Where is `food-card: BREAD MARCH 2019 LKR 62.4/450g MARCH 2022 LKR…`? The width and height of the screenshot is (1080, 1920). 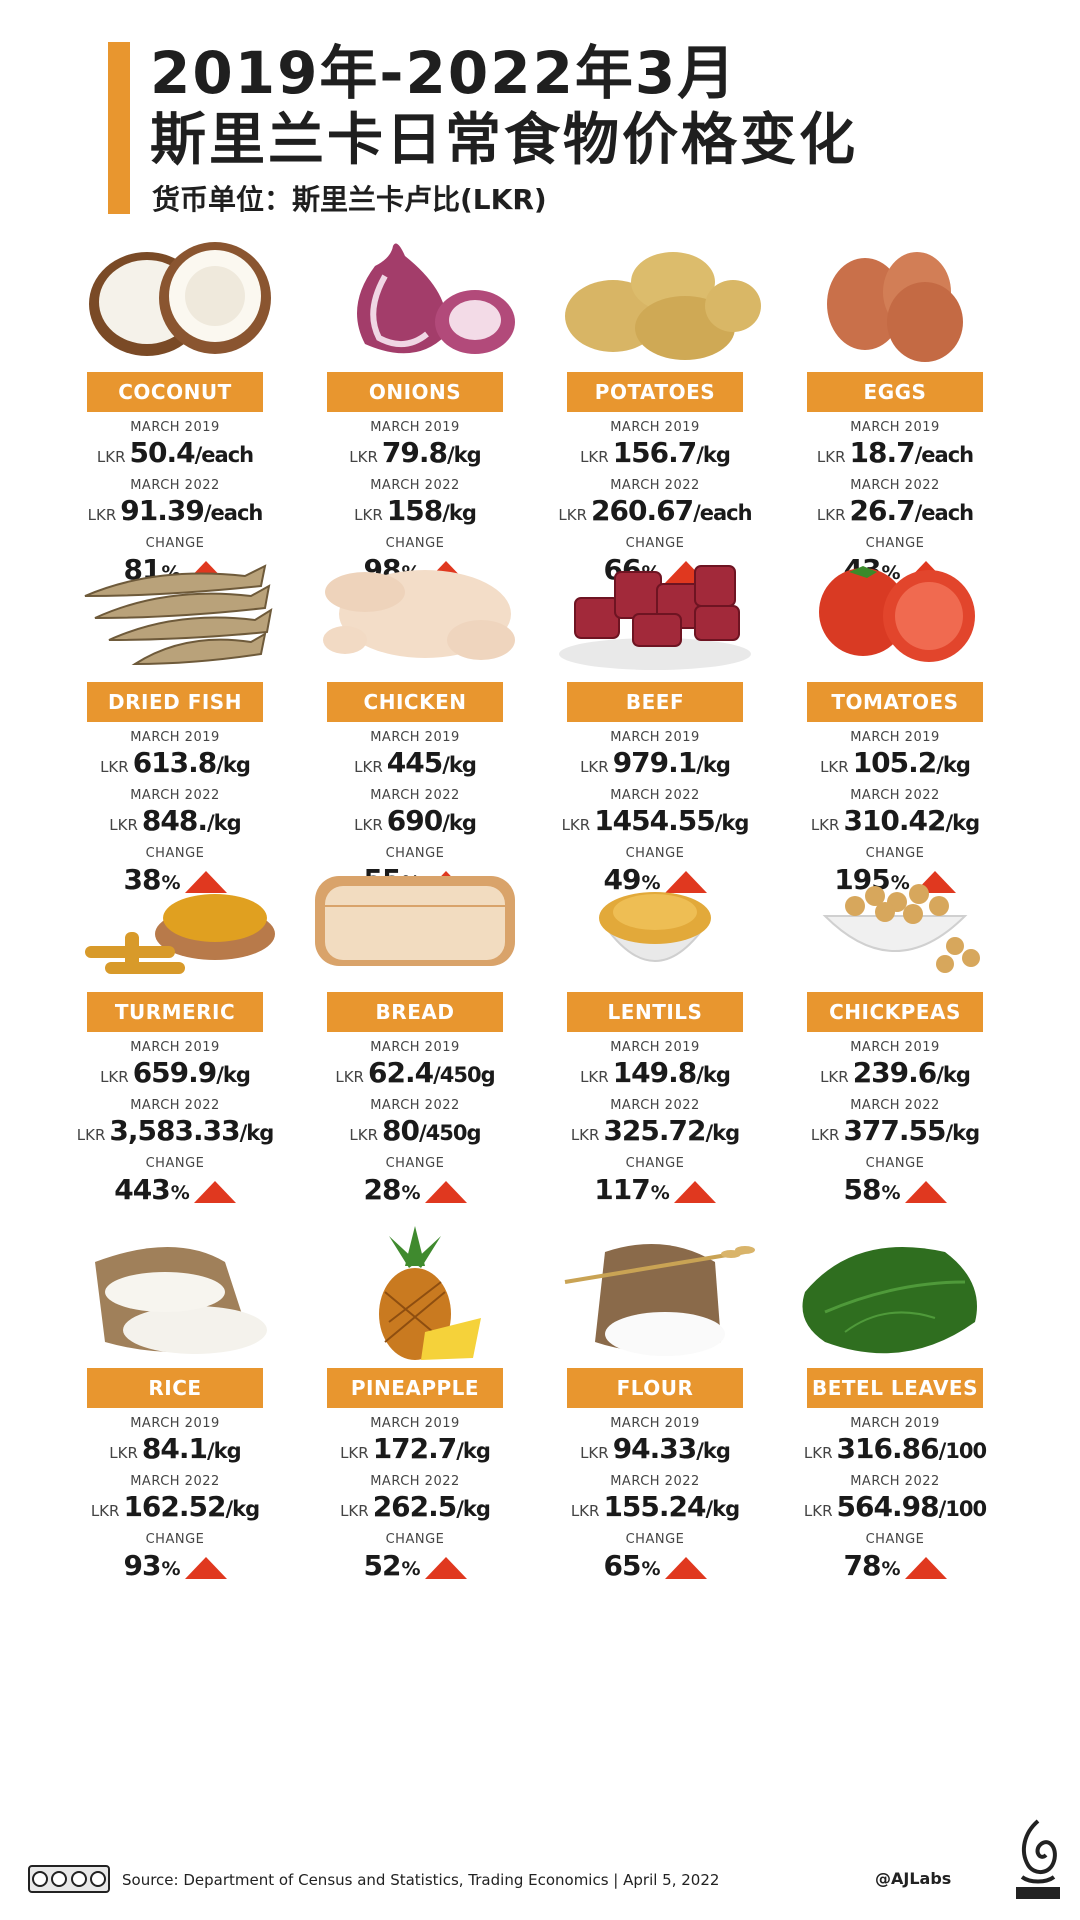
food-card: BREAD MARCH 2019 LKR 62.4/450g MARCH 2022 LKR… is located at coordinates (415, 1031).